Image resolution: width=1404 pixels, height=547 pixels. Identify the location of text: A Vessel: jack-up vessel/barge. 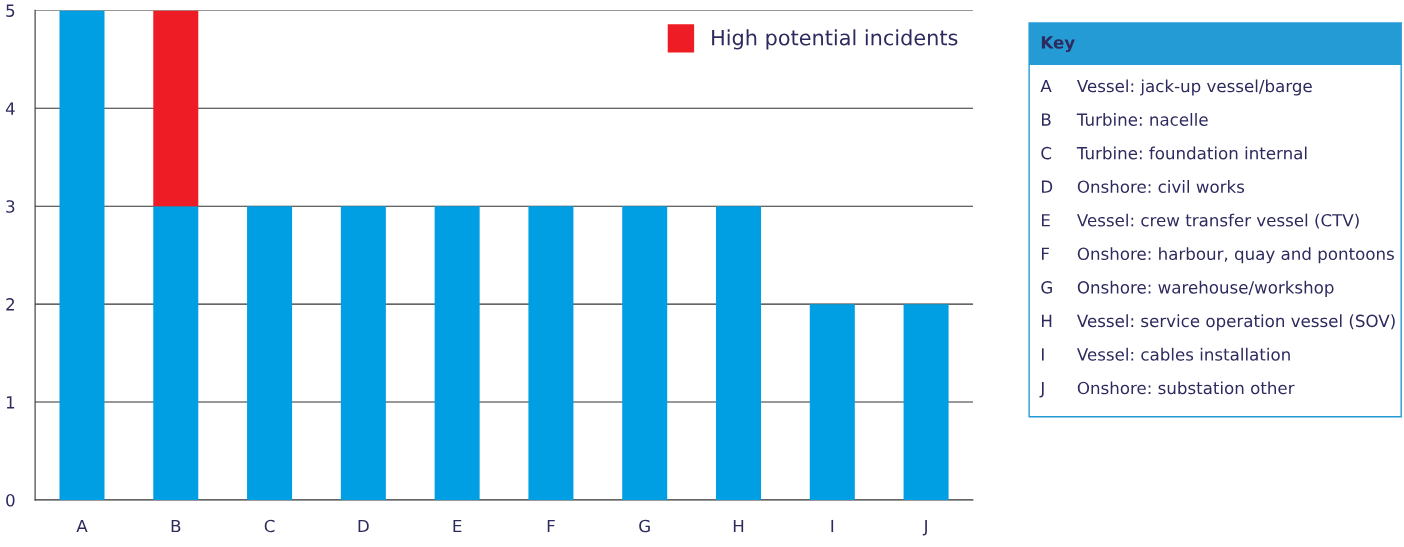
(1176, 87).